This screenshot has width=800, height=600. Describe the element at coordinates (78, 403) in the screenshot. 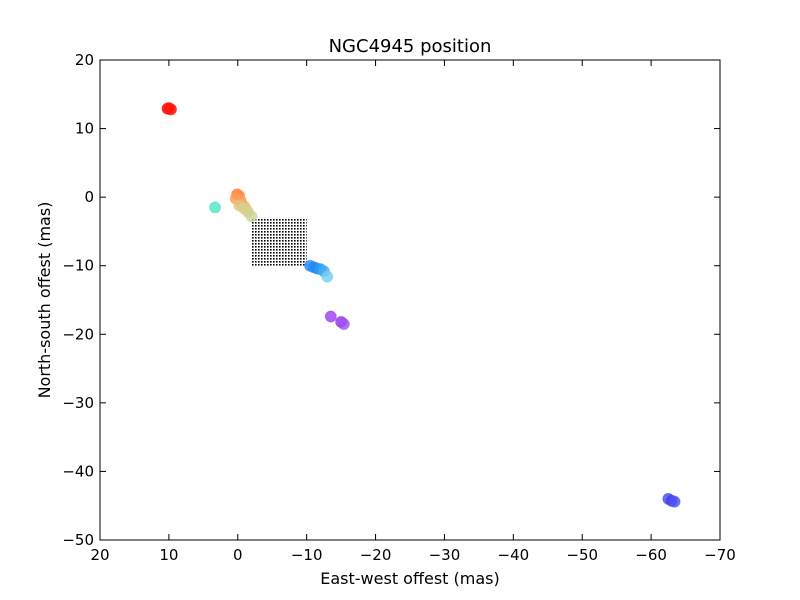

I see `y-tick-label: −30` at that location.